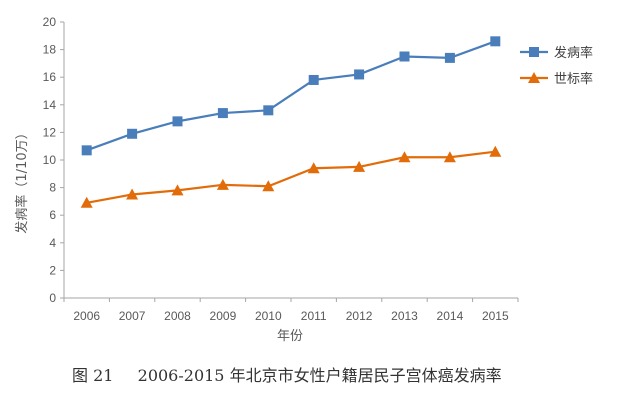 This screenshot has height=401, width=640. What do you see at coordinates (52, 298) in the screenshot?
I see `y-tick-label: 0` at bounding box center [52, 298].